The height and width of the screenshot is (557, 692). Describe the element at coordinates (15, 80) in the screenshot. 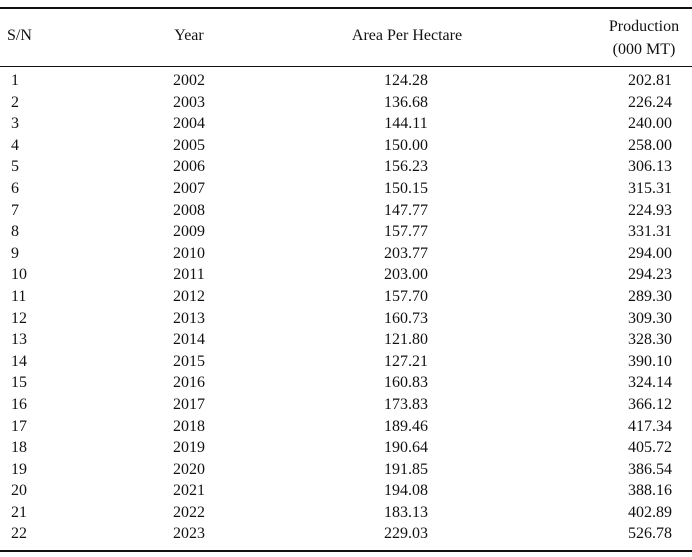

I see `cell-sn: 1` at that location.